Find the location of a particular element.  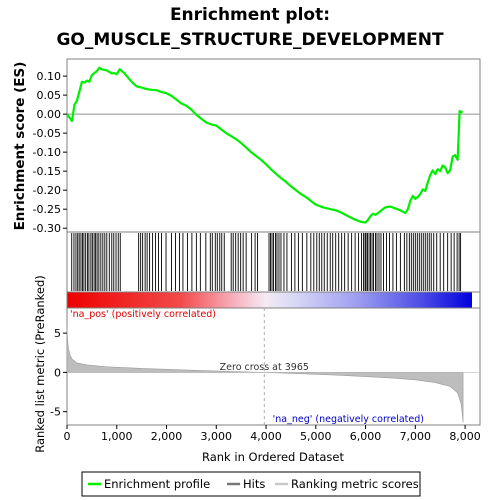

rank-x-tick-label: 0 is located at coordinates (67, 436).